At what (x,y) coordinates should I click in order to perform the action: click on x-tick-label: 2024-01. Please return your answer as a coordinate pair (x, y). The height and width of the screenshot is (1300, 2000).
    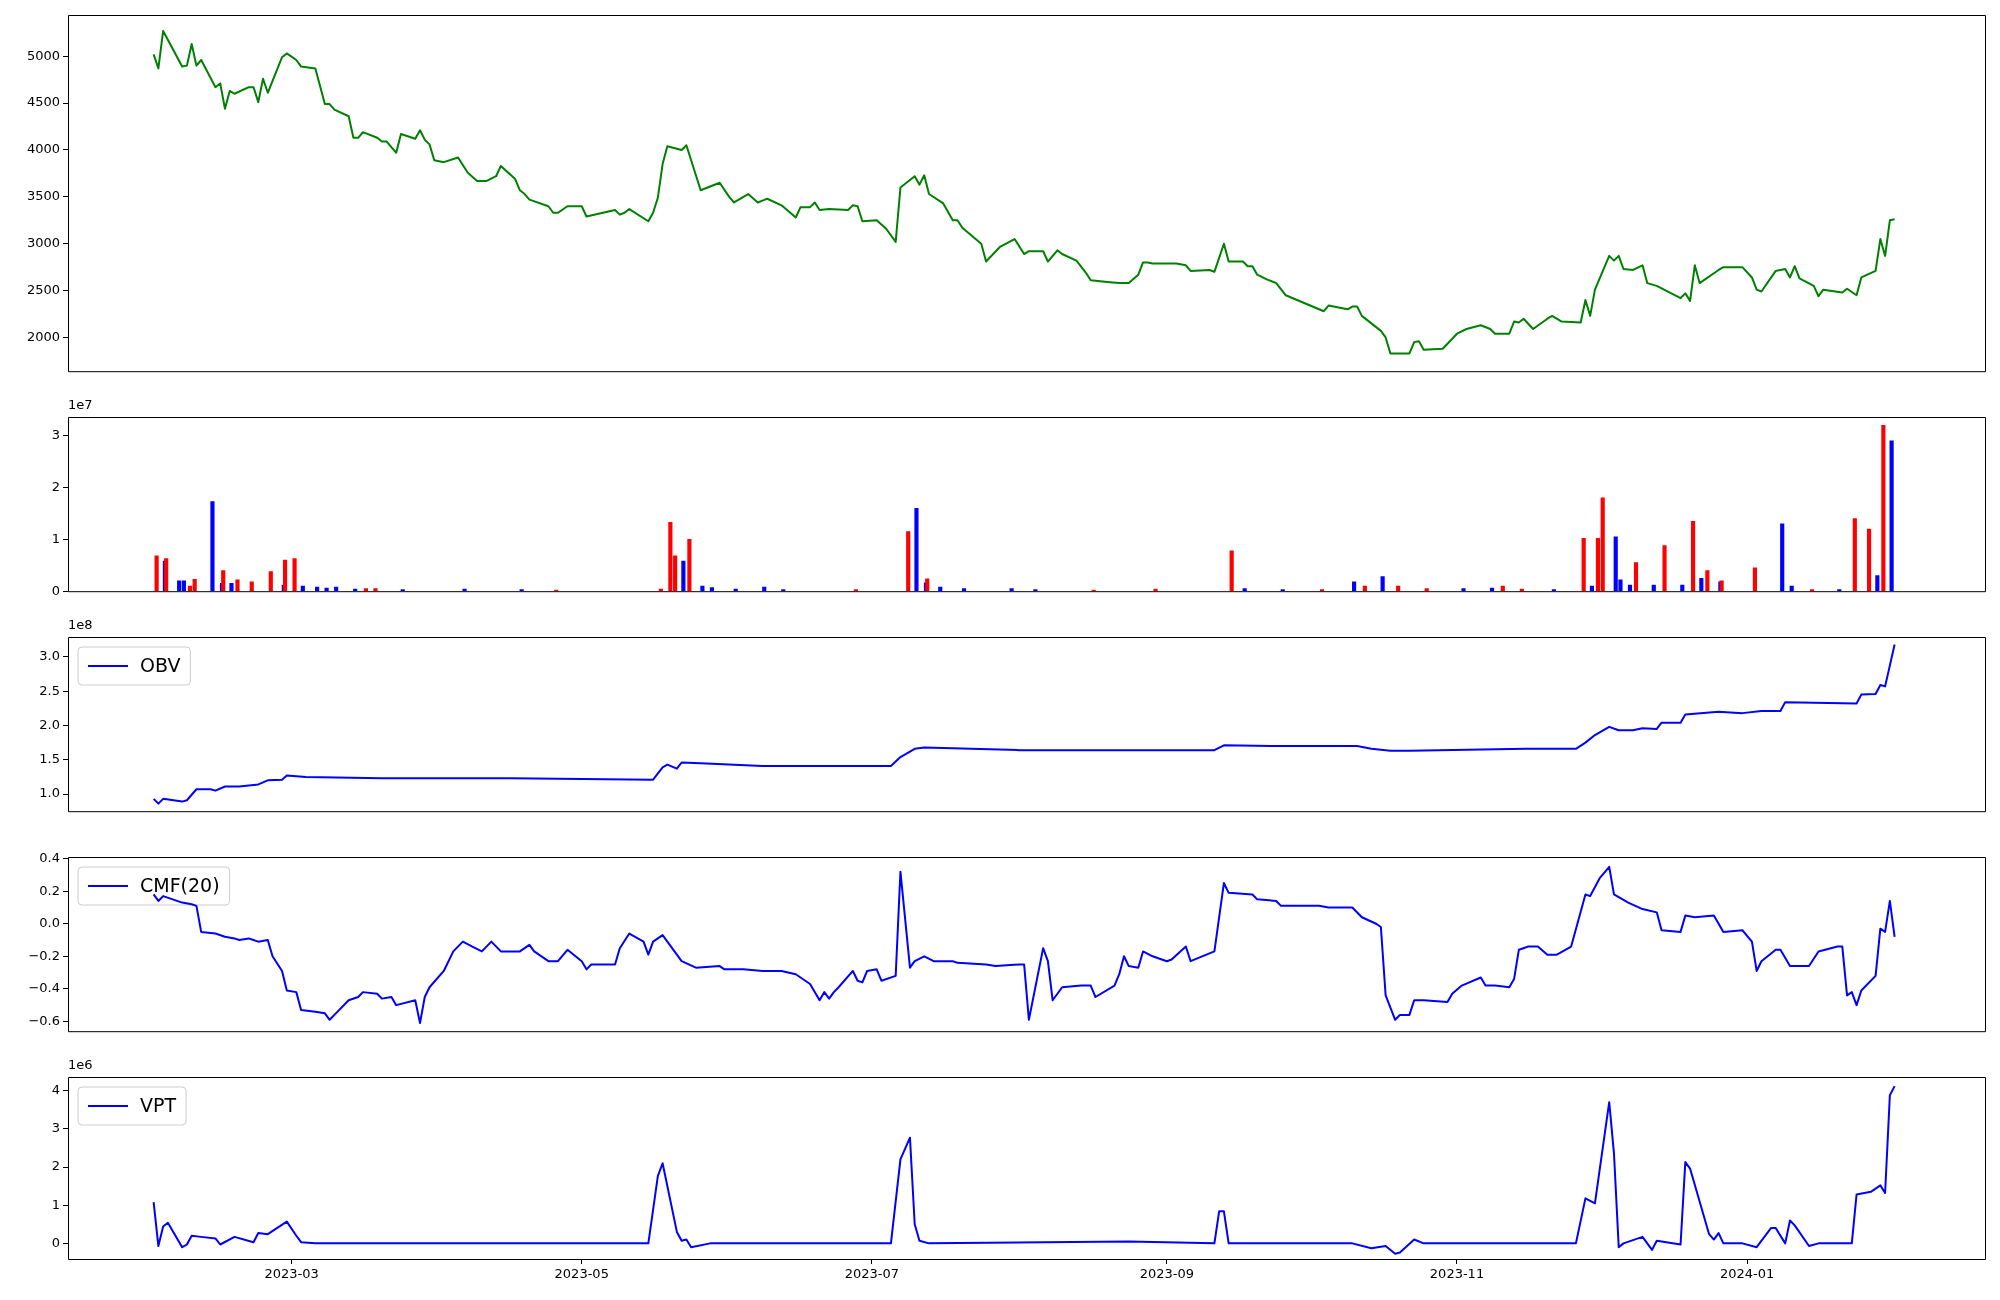
    Looking at the image, I should click on (1747, 1274).